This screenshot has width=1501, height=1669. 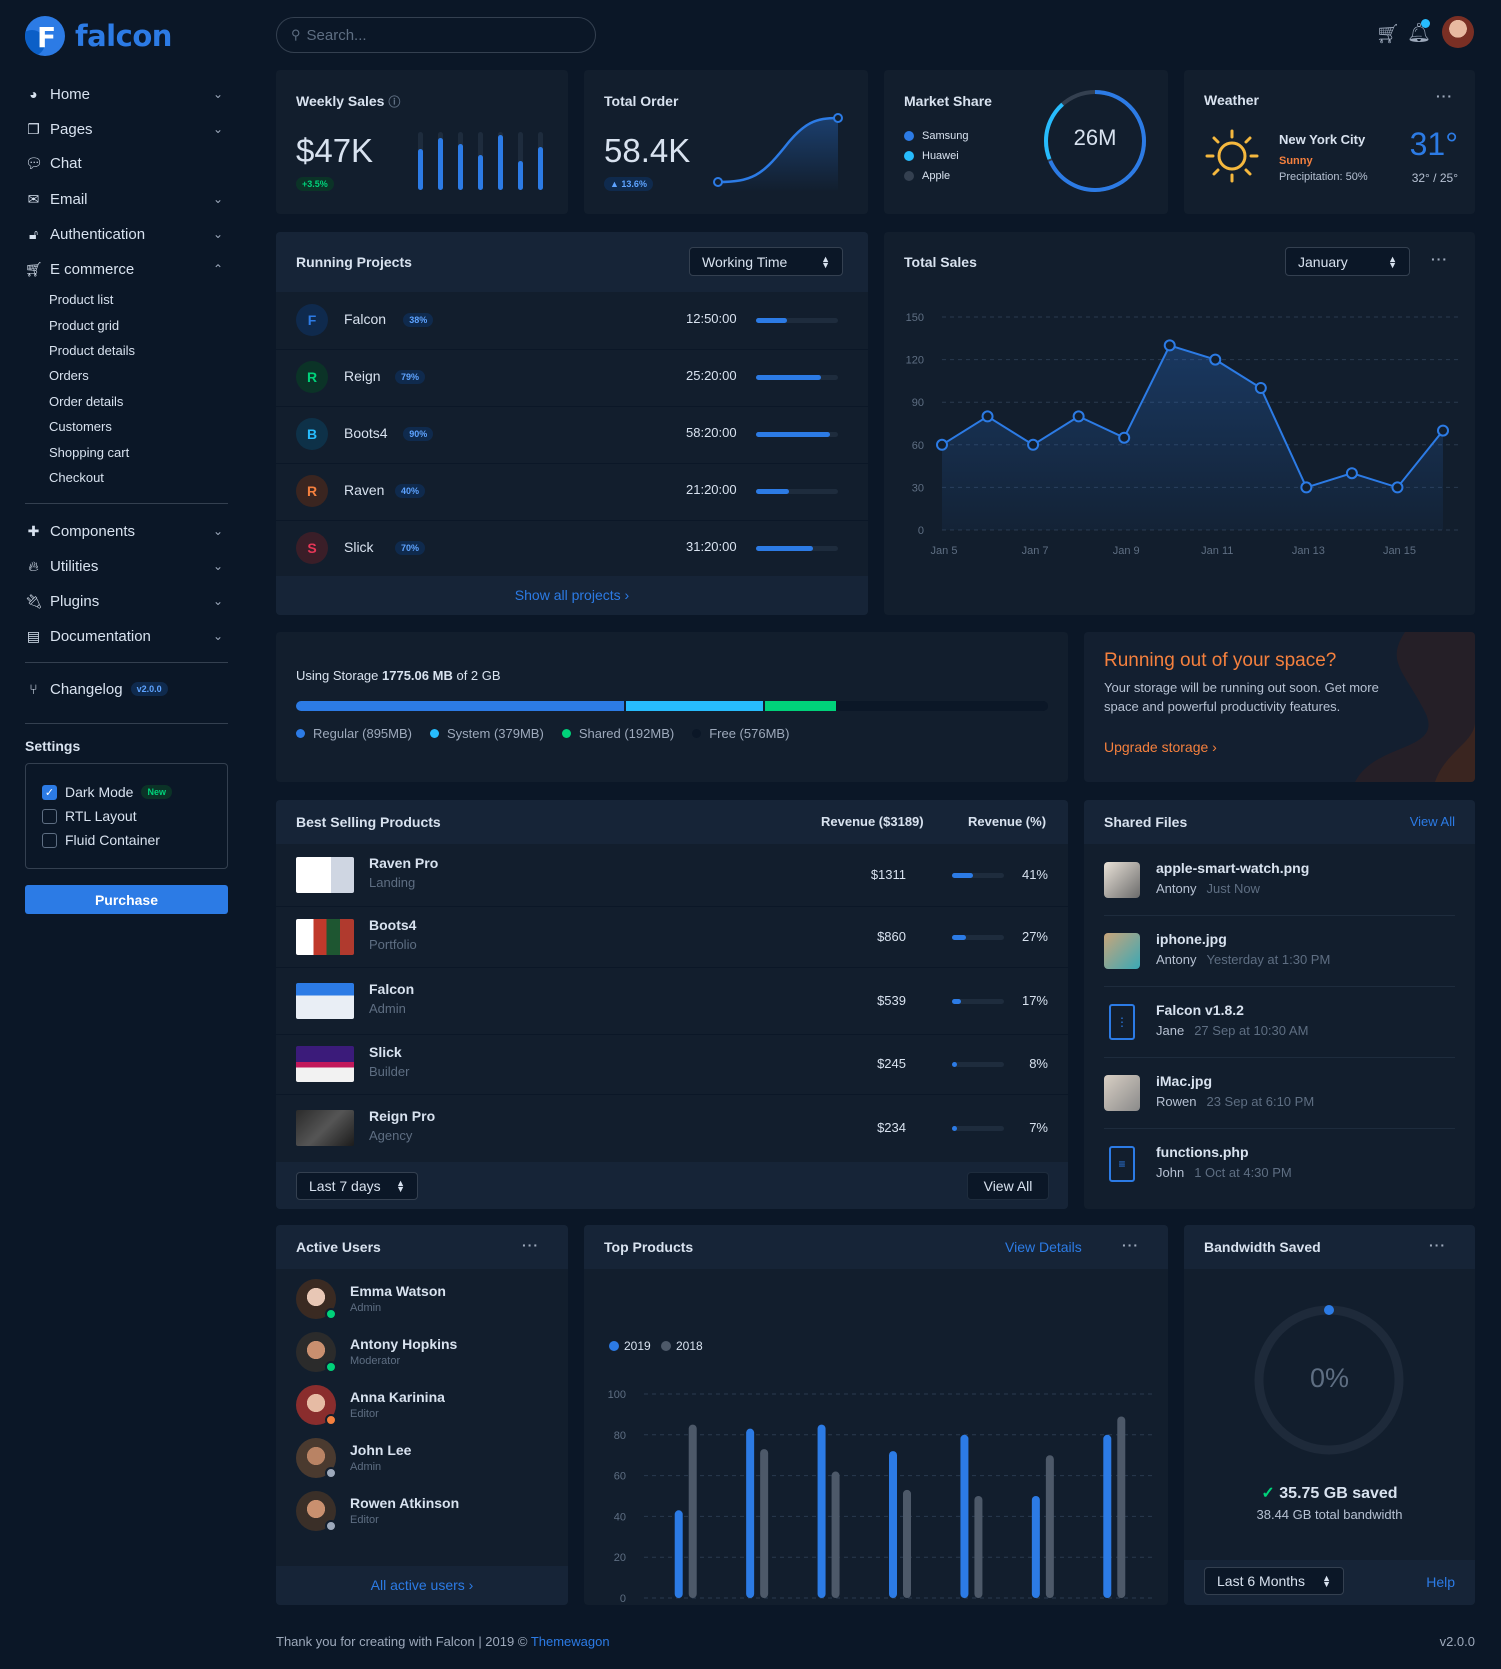 I want to click on nav-sub-shopping-cart: Shopping cart, so click(x=89, y=452).